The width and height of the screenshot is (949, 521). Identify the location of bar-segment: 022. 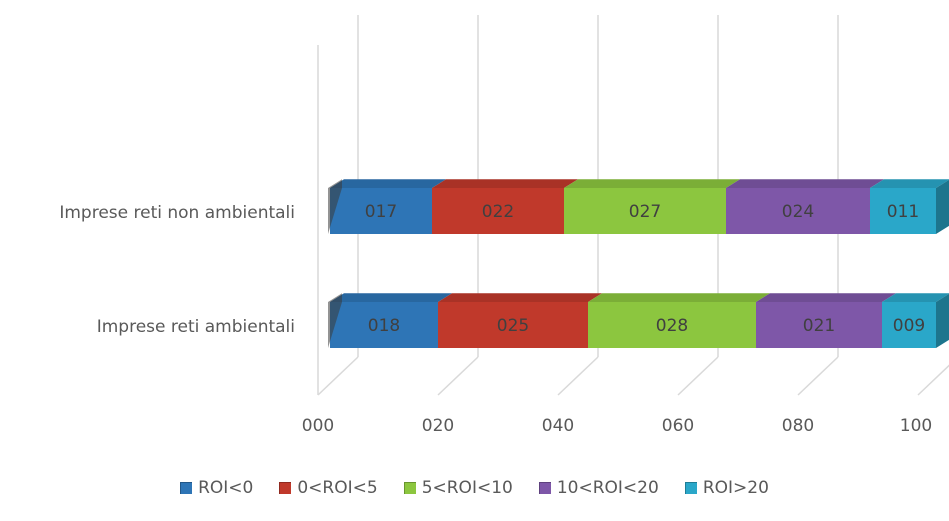
(505, 206).